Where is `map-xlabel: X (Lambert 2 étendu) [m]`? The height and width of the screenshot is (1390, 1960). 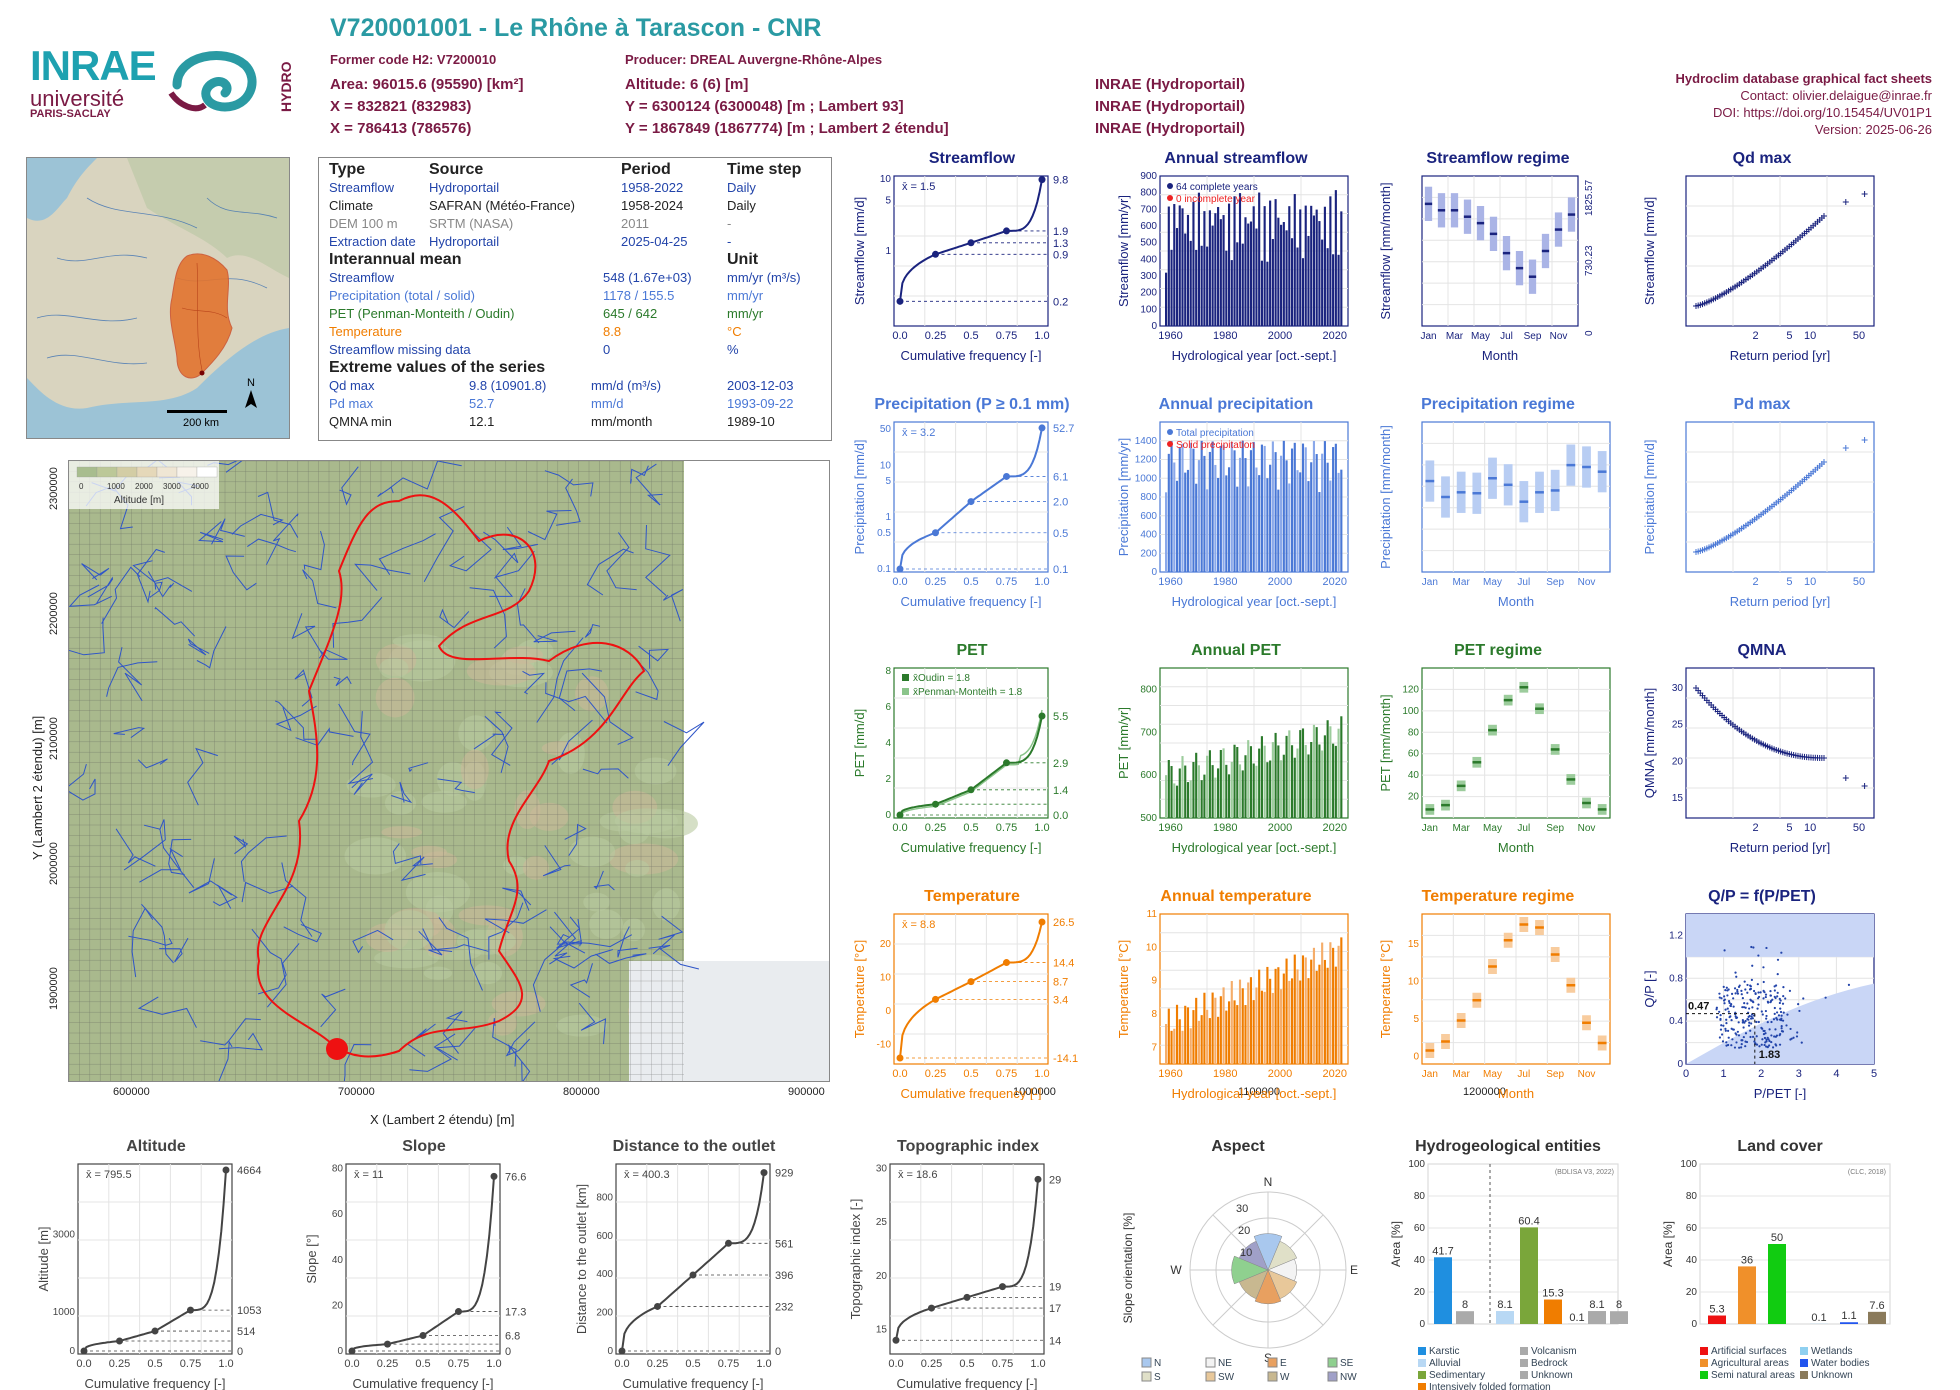 map-xlabel: X (Lambert 2 étendu) [m] is located at coordinates (442, 1119).